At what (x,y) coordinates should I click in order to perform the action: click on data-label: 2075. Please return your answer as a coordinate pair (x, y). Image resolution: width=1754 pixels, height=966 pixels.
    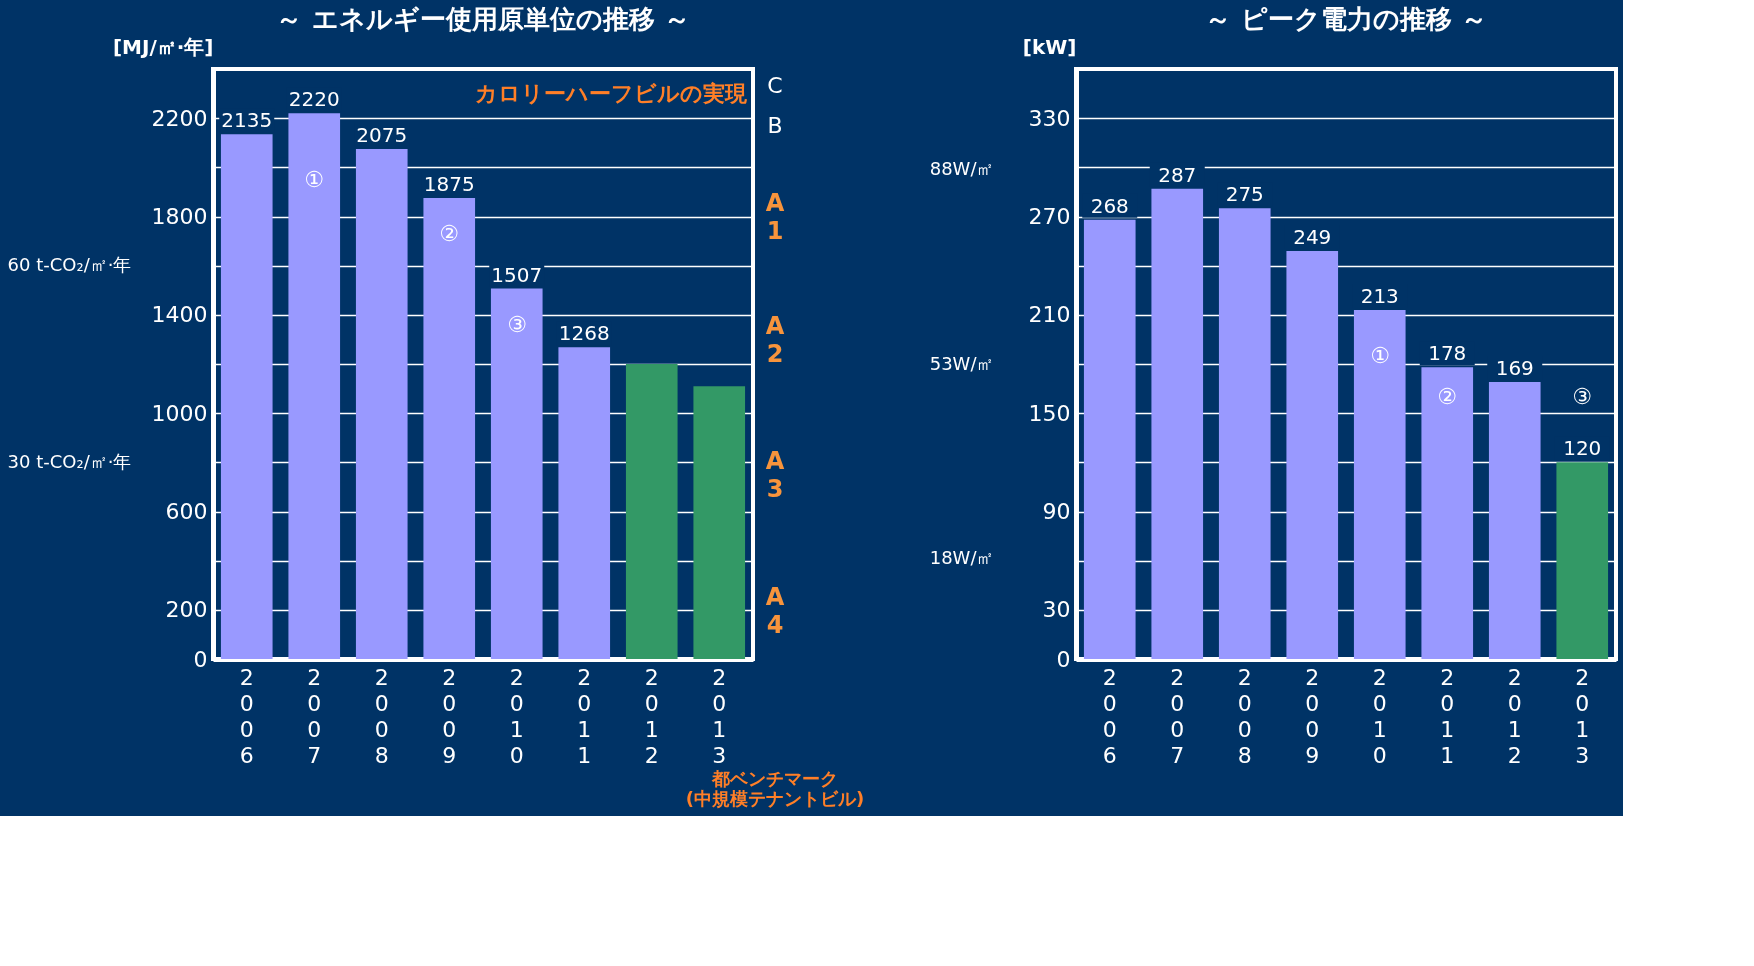
    Looking at the image, I should click on (382, 134).